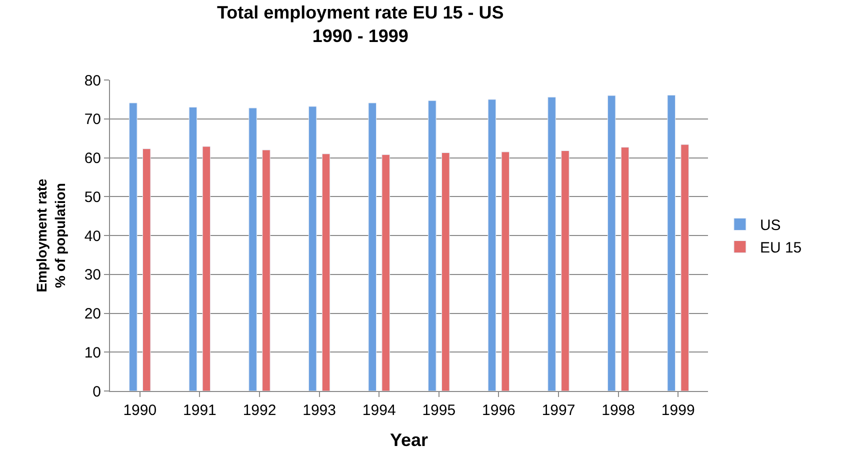 The width and height of the screenshot is (858, 466). What do you see at coordinates (770, 225) in the screenshot?
I see `legend-label: US` at bounding box center [770, 225].